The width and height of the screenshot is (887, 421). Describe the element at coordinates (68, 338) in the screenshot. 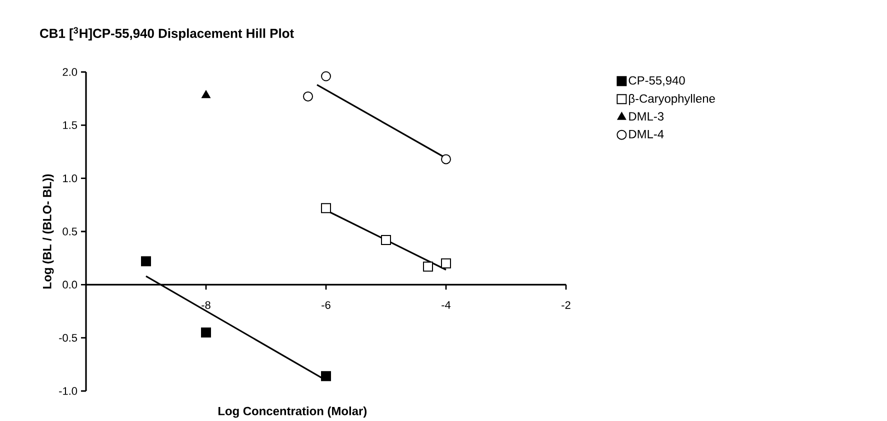

I see `y-tick-label: -0.5` at that location.